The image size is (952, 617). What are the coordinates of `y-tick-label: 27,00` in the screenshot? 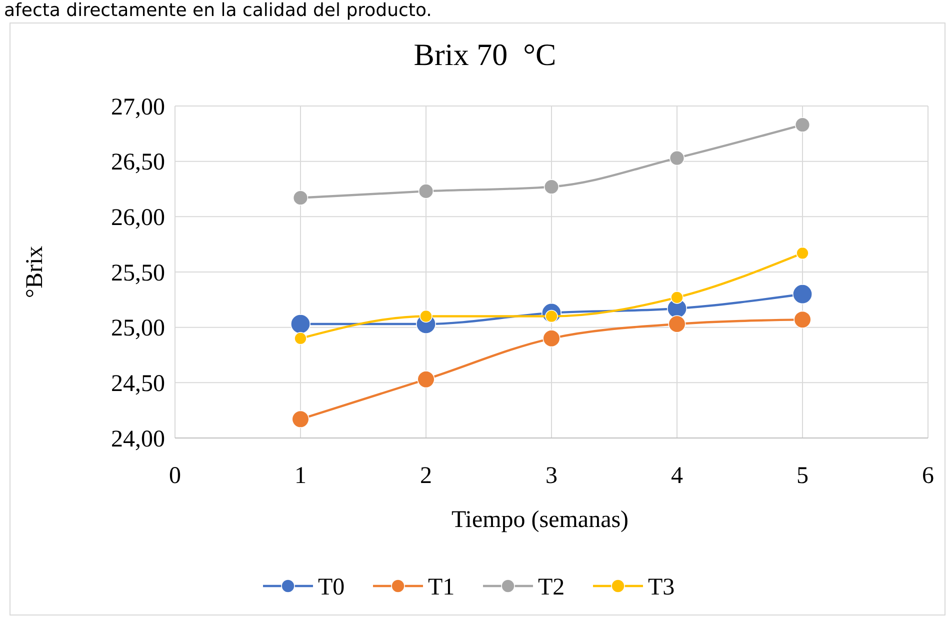 It's located at (138, 107).